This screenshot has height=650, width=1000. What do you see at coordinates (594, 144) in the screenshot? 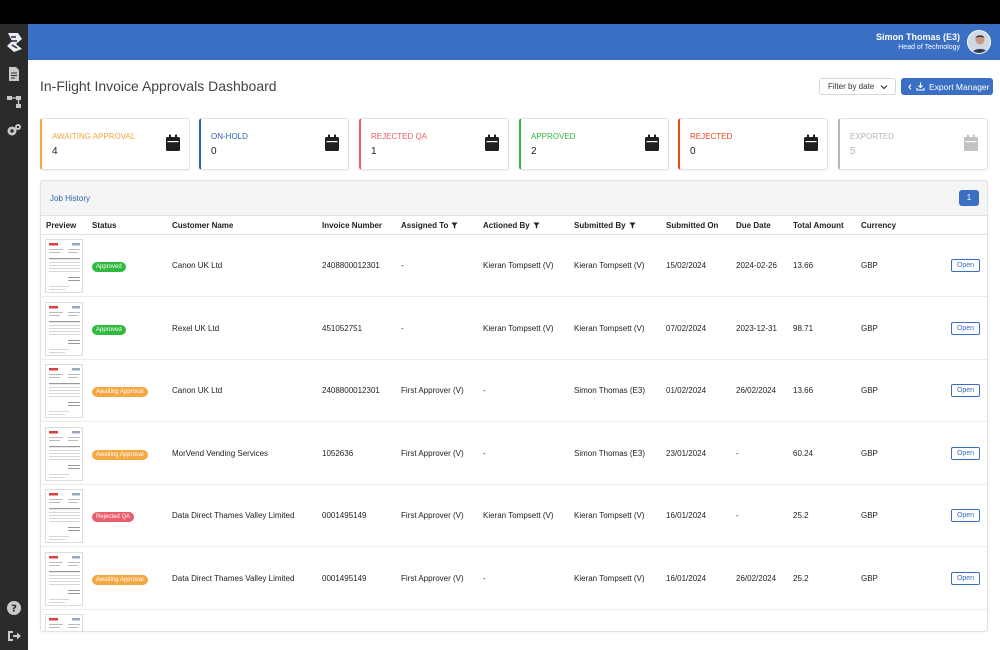
I see `summary-card-approved: APPROVED 2` at bounding box center [594, 144].